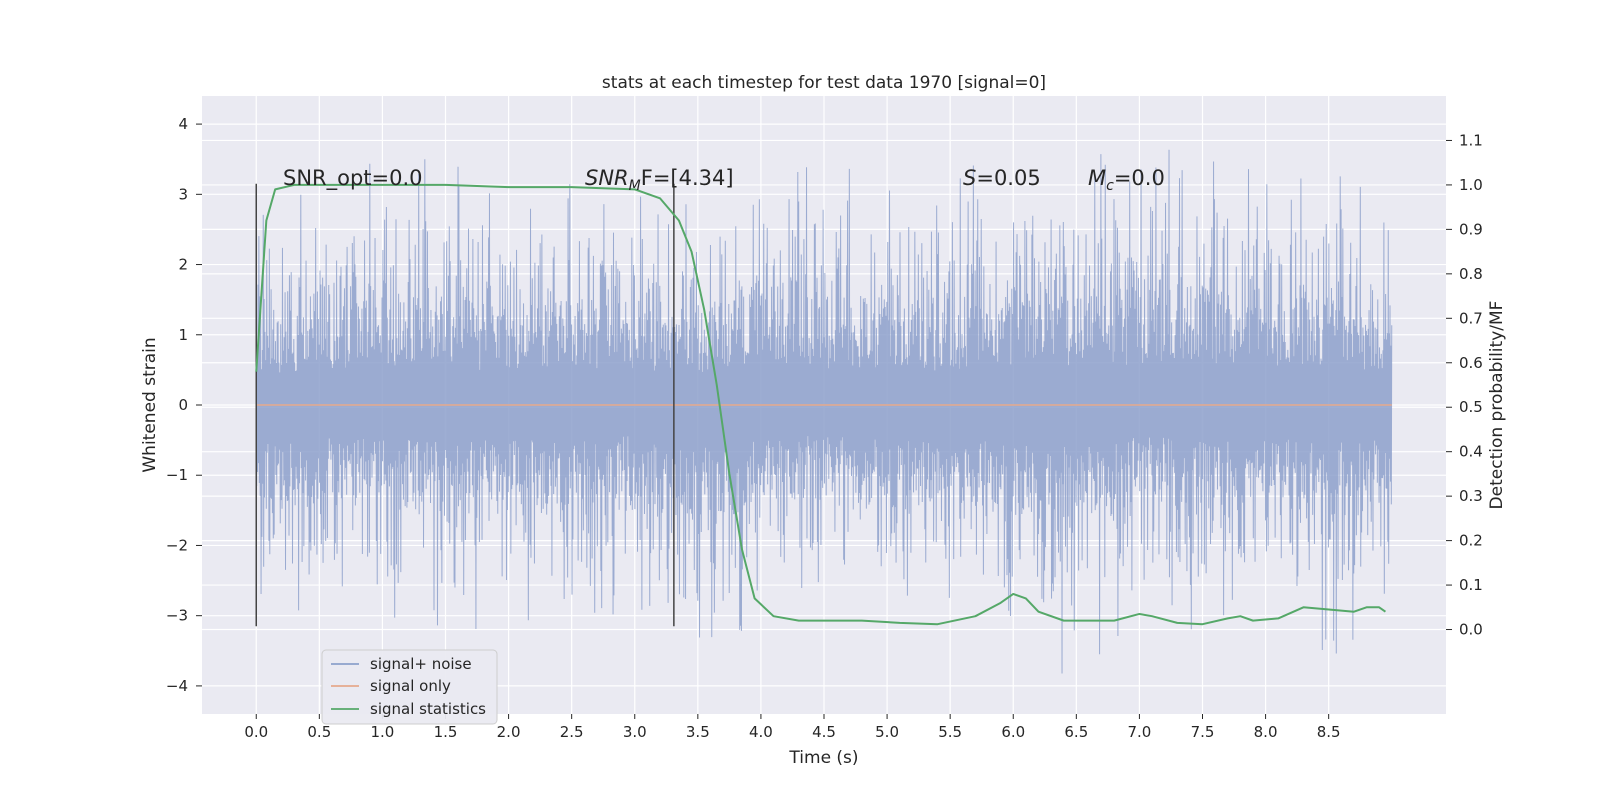 This screenshot has height=800, width=1600. I want to click on annotation-snr-mf-sub: M, so click(635, 186).